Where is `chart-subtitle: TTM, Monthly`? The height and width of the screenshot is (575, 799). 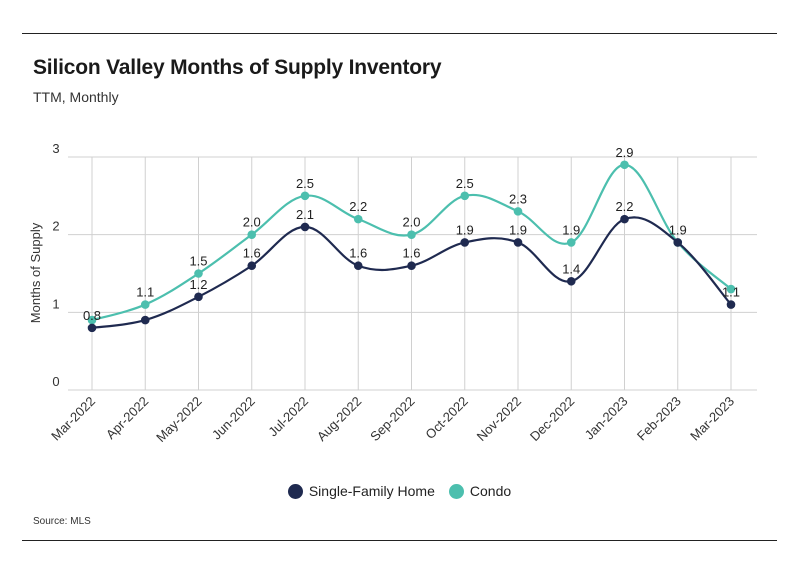 chart-subtitle: TTM, Monthly is located at coordinates (76, 97).